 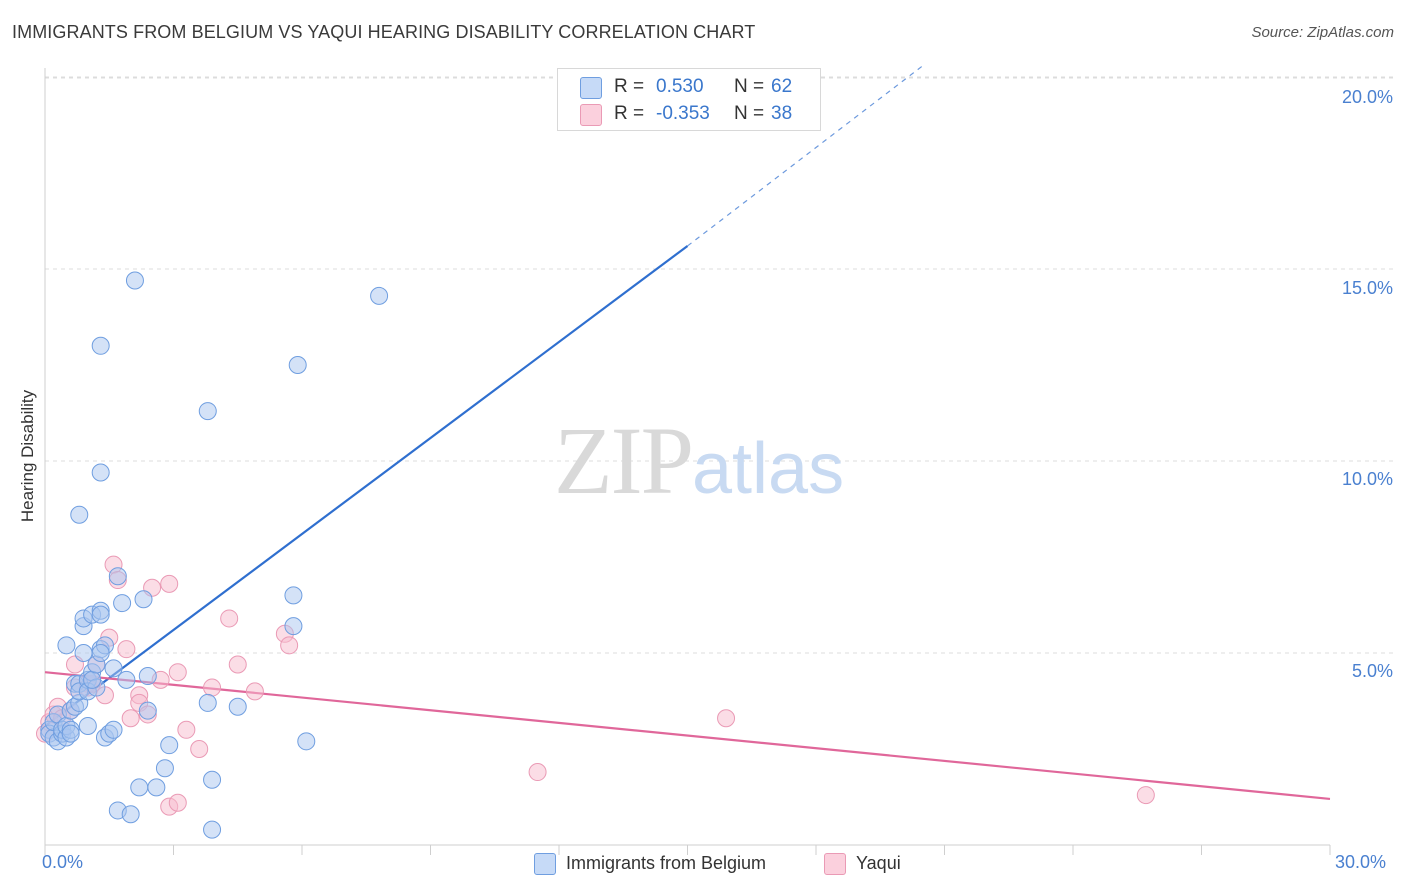 What do you see at coordinates (1367, 97) in the screenshot?
I see `y-tick-20: 20.0%` at bounding box center [1367, 97].